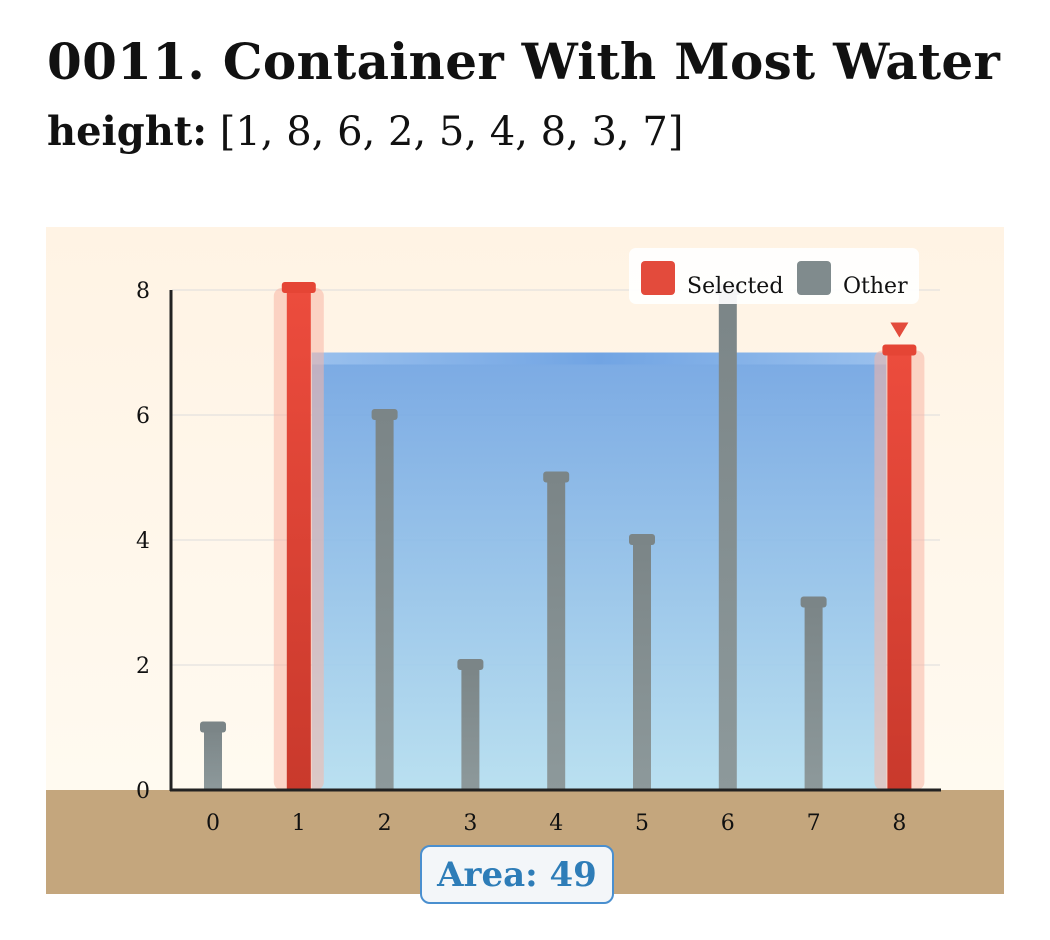 This screenshot has height=940, width=1050. Describe the element at coordinates (728, 823) in the screenshot. I see `x-tick-label: 6` at that location.